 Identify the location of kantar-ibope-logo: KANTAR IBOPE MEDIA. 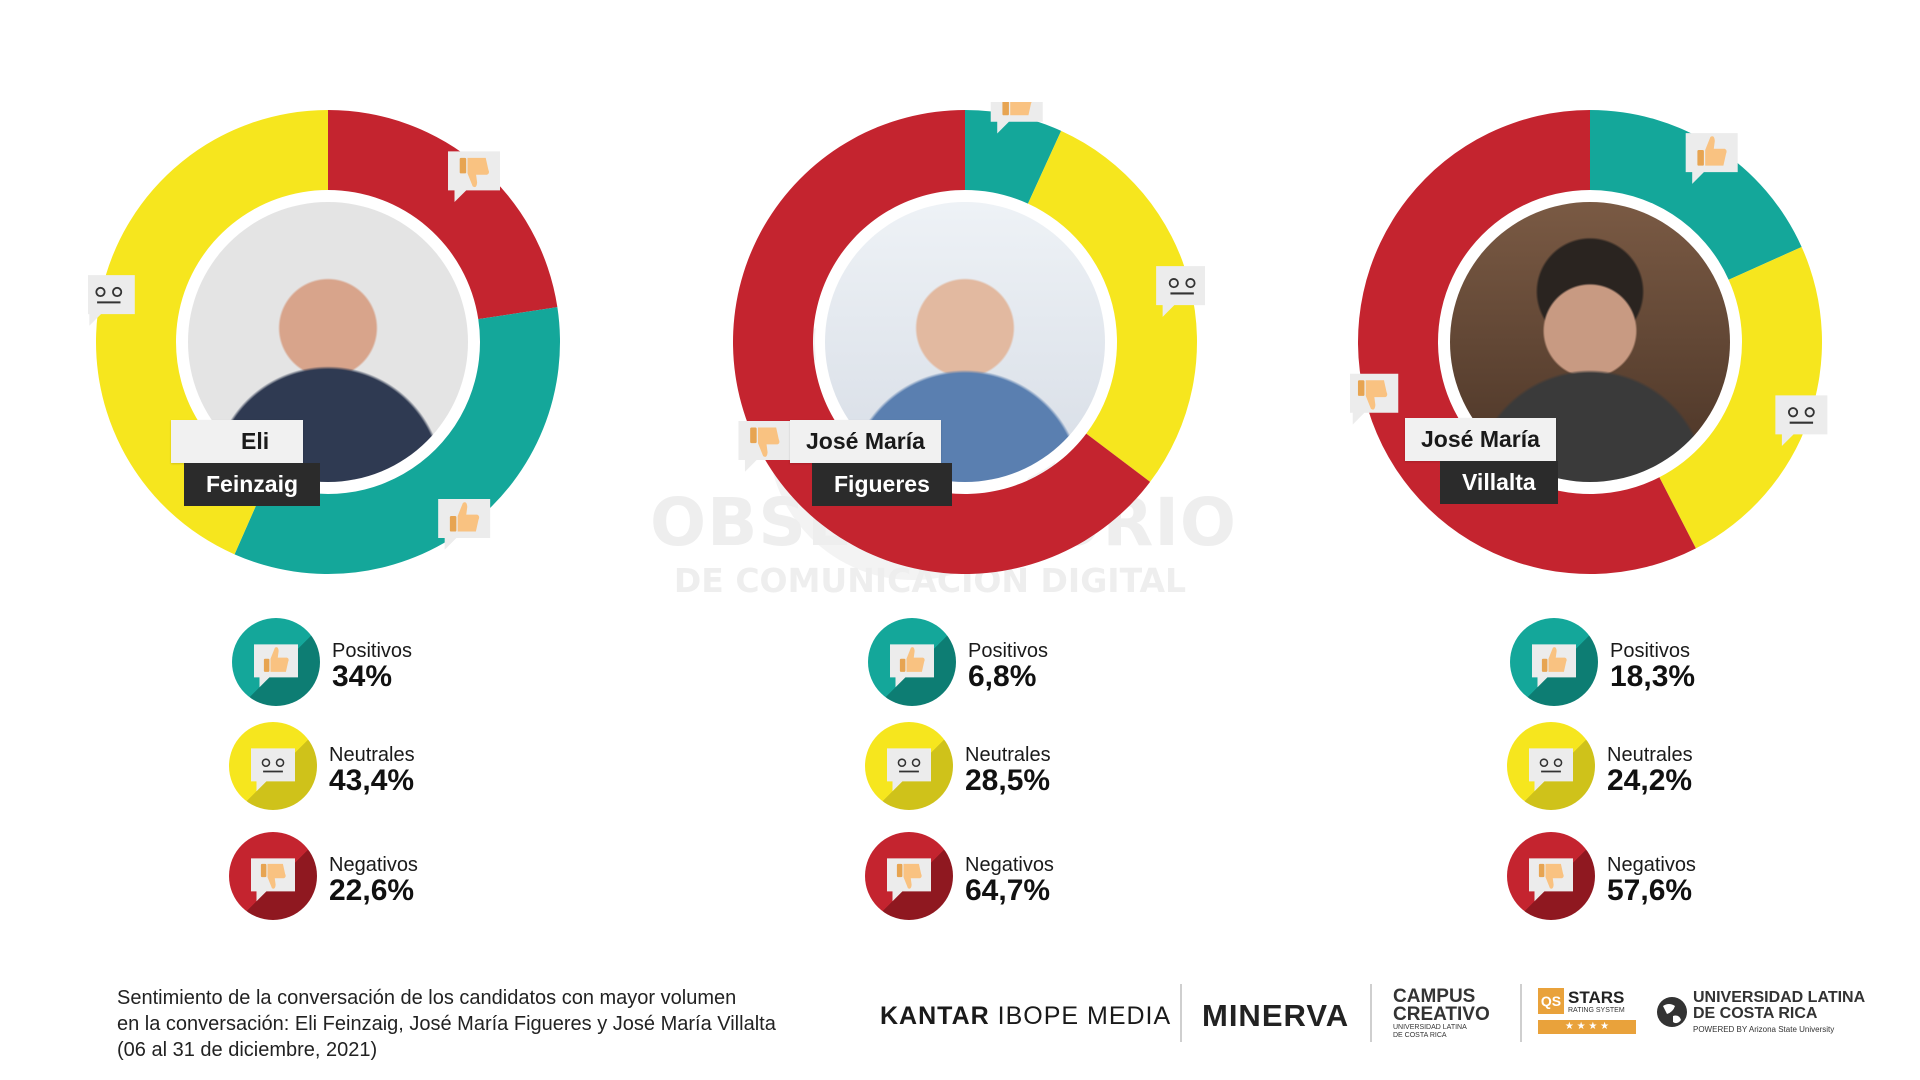
(1025, 1016).